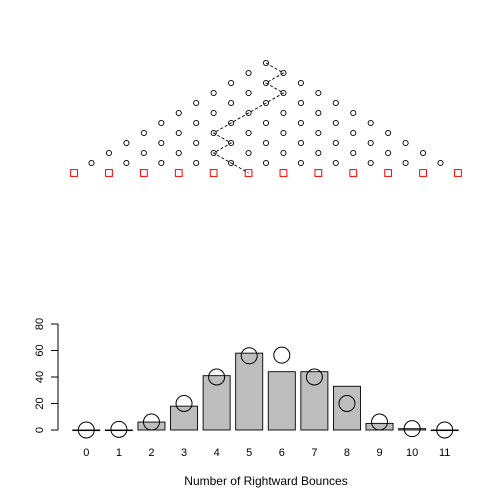 This screenshot has height=504, width=504. I want to click on x-category-label: 8, so click(347, 453).